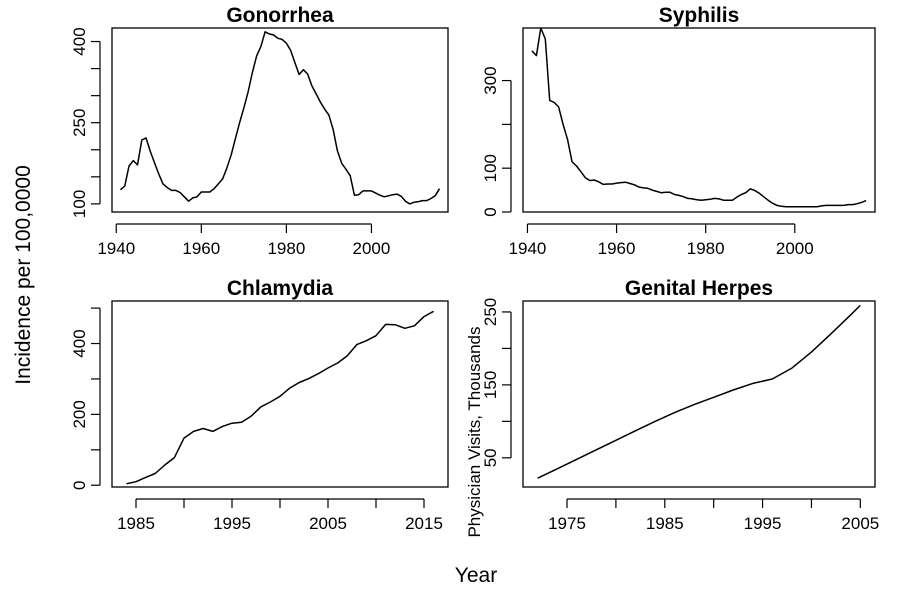 This screenshot has width=900, height=600. What do you see at coordinates (280, 15) in the screenshot?
I see `panel-title: Gonorrhea` at bounding box center [280, 15].